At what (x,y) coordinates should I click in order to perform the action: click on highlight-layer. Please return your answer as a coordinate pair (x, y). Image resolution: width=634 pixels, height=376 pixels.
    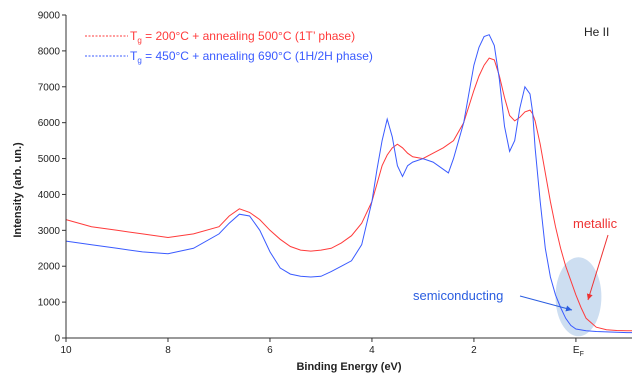
    Looking at the image, I should click on (578, 297).